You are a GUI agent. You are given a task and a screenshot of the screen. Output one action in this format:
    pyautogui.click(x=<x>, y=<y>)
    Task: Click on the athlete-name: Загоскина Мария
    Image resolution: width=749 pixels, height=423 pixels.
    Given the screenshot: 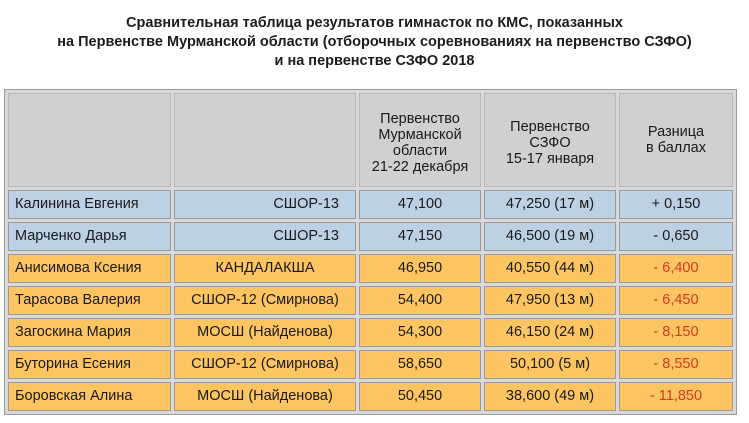 What is the action you would take?
    pyautogui.click(x=89, y=332)
    